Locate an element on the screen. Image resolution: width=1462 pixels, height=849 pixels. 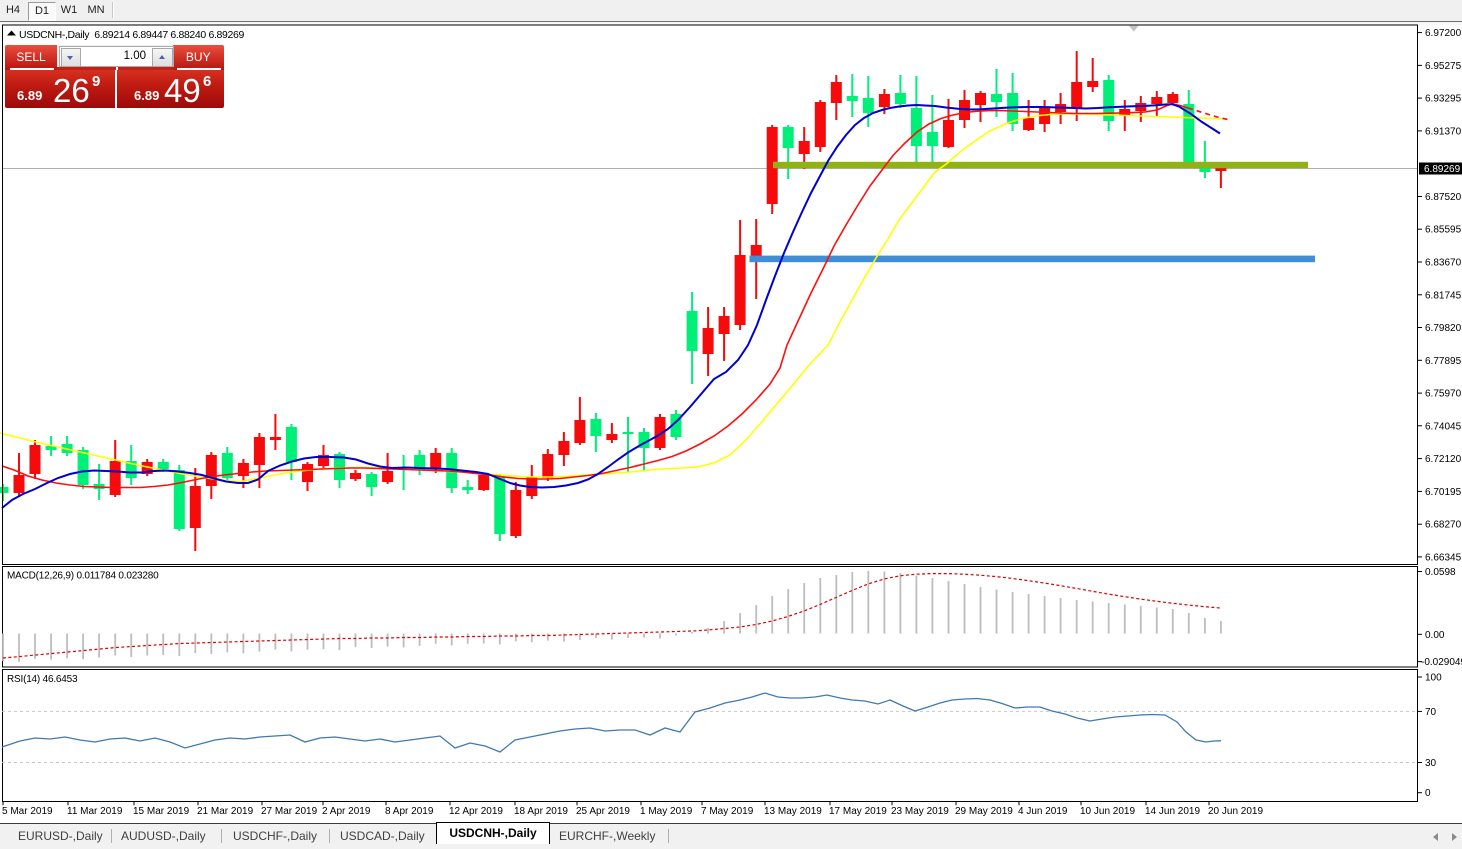
svg-text: 1 May 2019 is located at coordinates (666, 811).